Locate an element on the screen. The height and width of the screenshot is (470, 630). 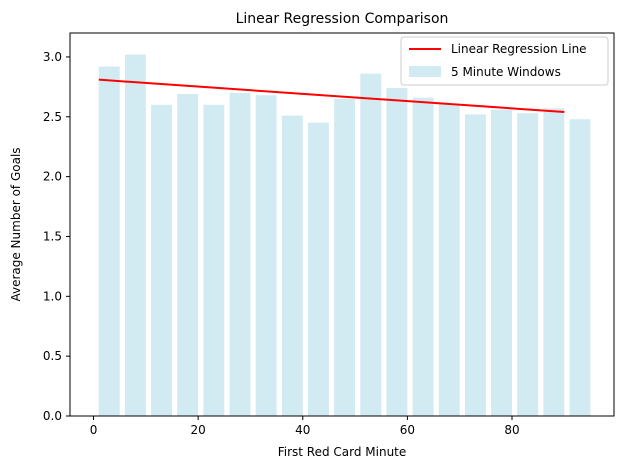
x-tick-label: 0 is located at coordinates (94, 430).